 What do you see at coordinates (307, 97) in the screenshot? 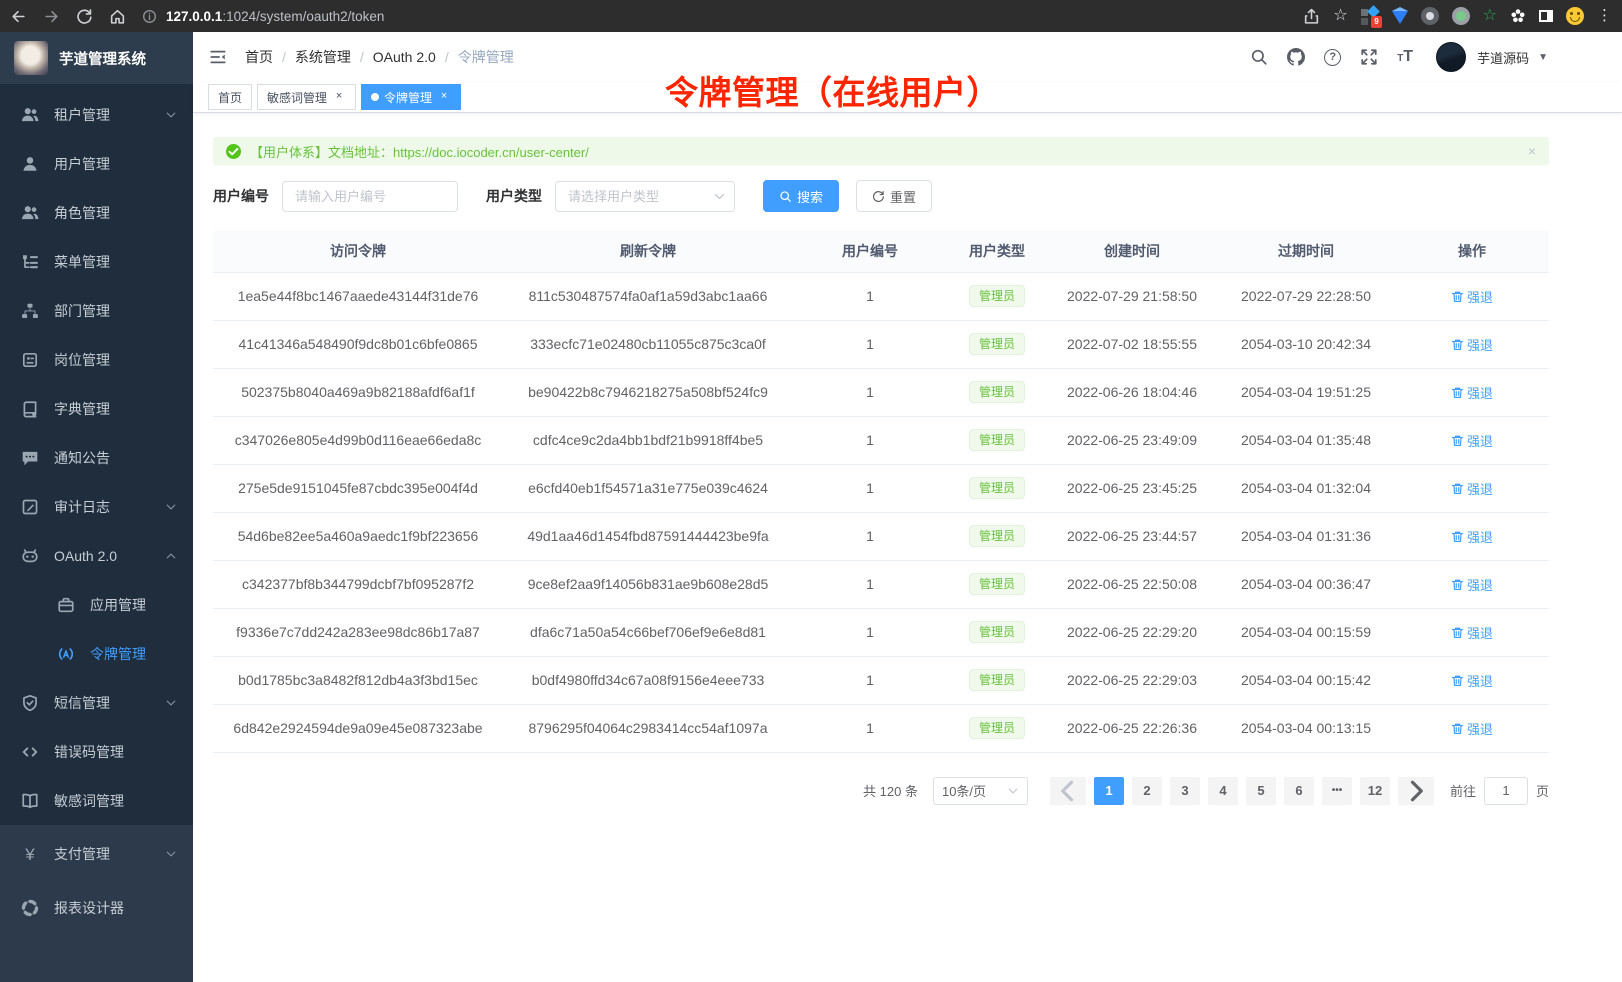
I see `tab-敏感词管理: 敏感词管理 ×` at bounding box center [307, 97].